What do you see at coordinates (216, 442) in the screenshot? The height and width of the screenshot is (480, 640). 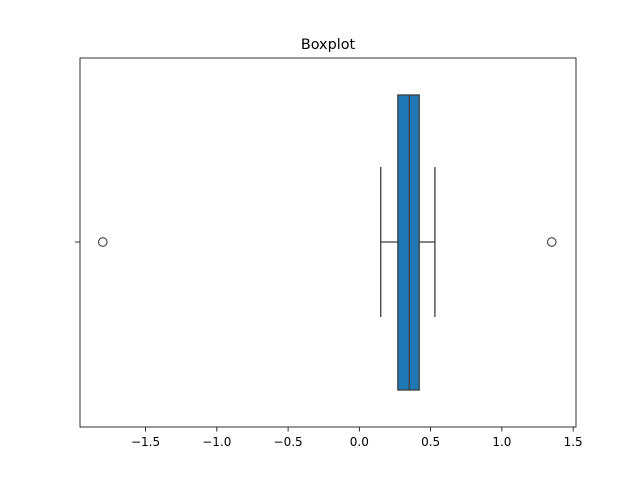 I see `x-tick-label: −1.0` at bounding box center [216, 442].